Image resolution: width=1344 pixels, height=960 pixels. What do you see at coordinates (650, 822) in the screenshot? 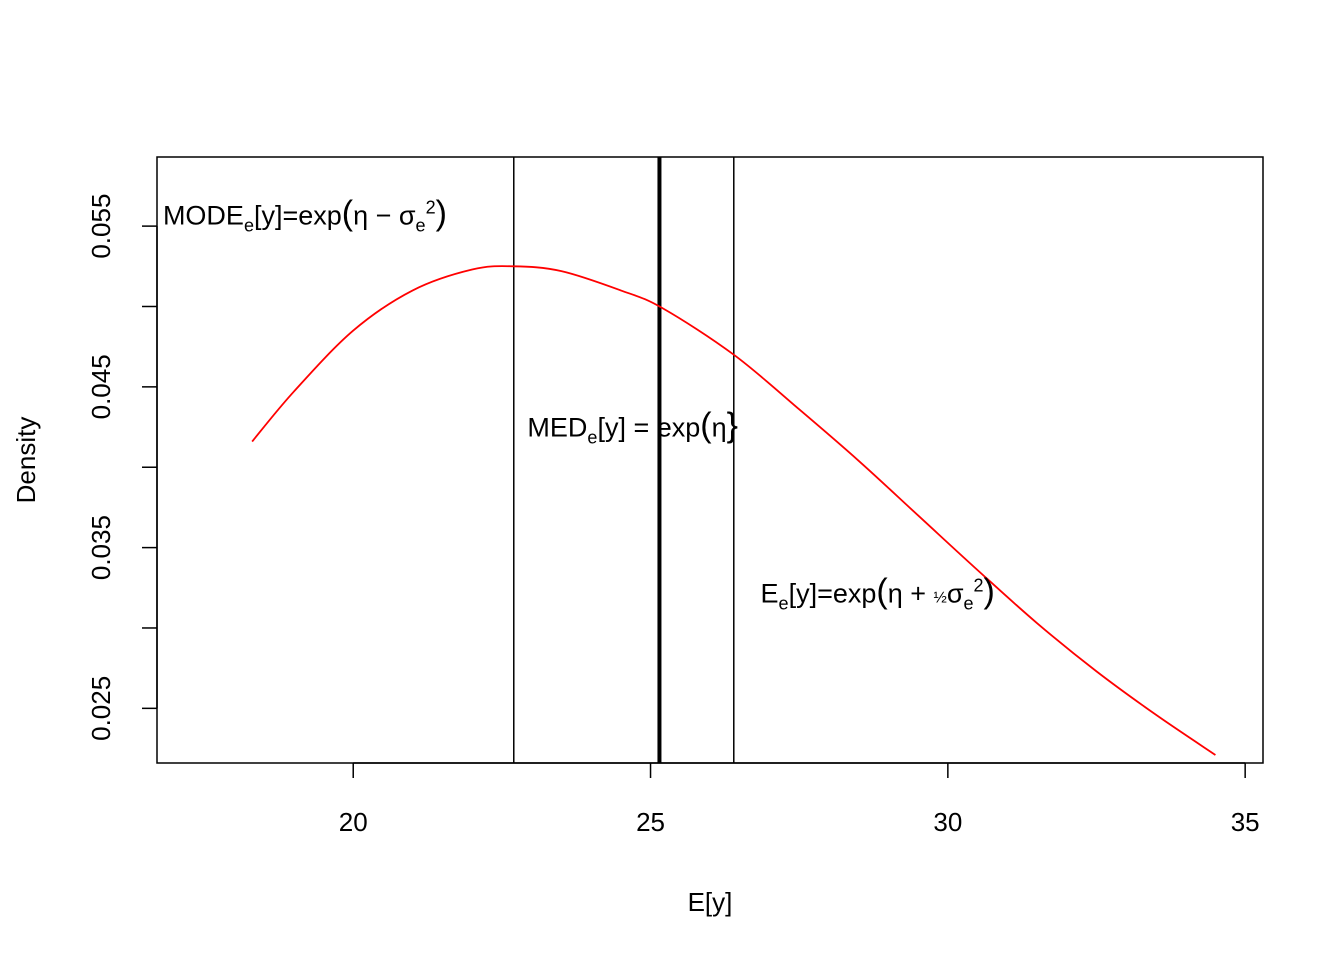
I see `x-tick-label: 25` at bounding box center [650, 822].